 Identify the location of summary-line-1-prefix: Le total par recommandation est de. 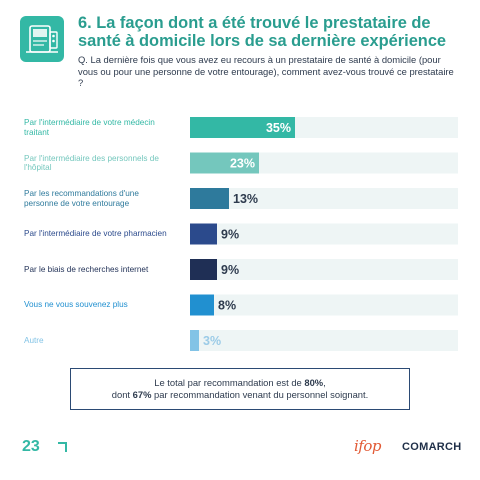
(229, 382).